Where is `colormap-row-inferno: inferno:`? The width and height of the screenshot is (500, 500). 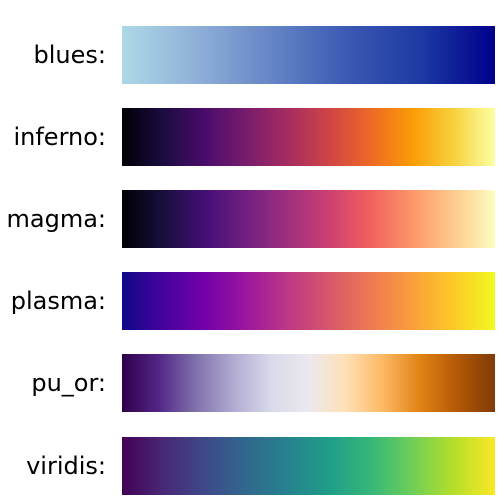
colormap-row-inferno: inferno: is located at coordinates (250, 137).